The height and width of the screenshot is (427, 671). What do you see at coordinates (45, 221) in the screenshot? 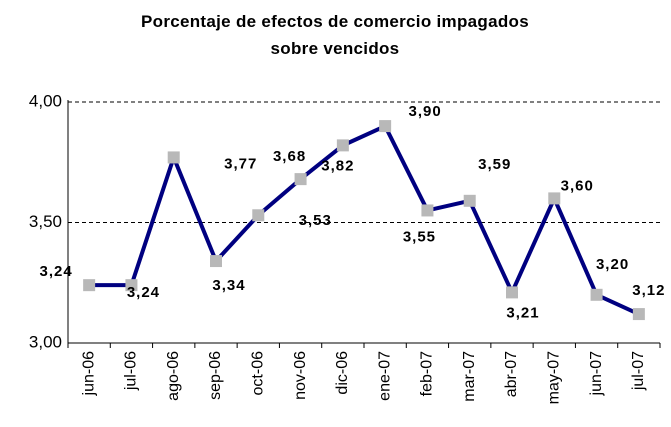
I see `y-tick-label: 3,50` at bounding box center [45, 221].